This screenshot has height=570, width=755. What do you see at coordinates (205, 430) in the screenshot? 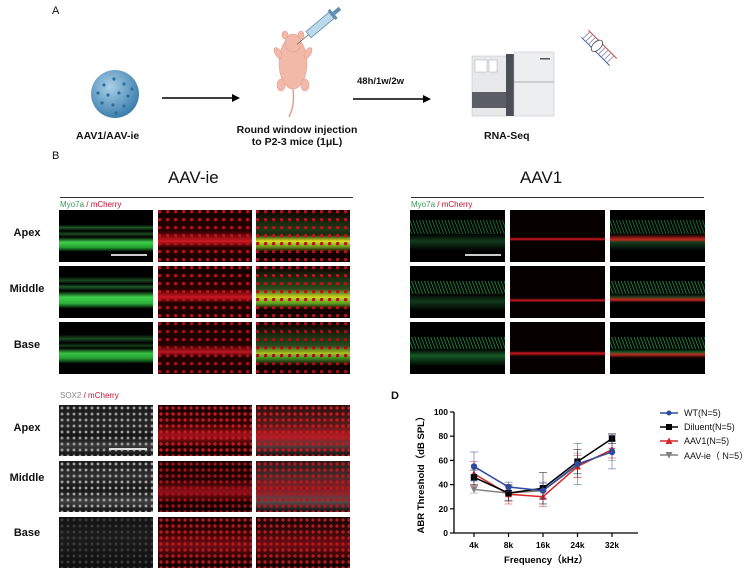
I see `micrograph-mcherry-apex` at bounding box center [205, 430].